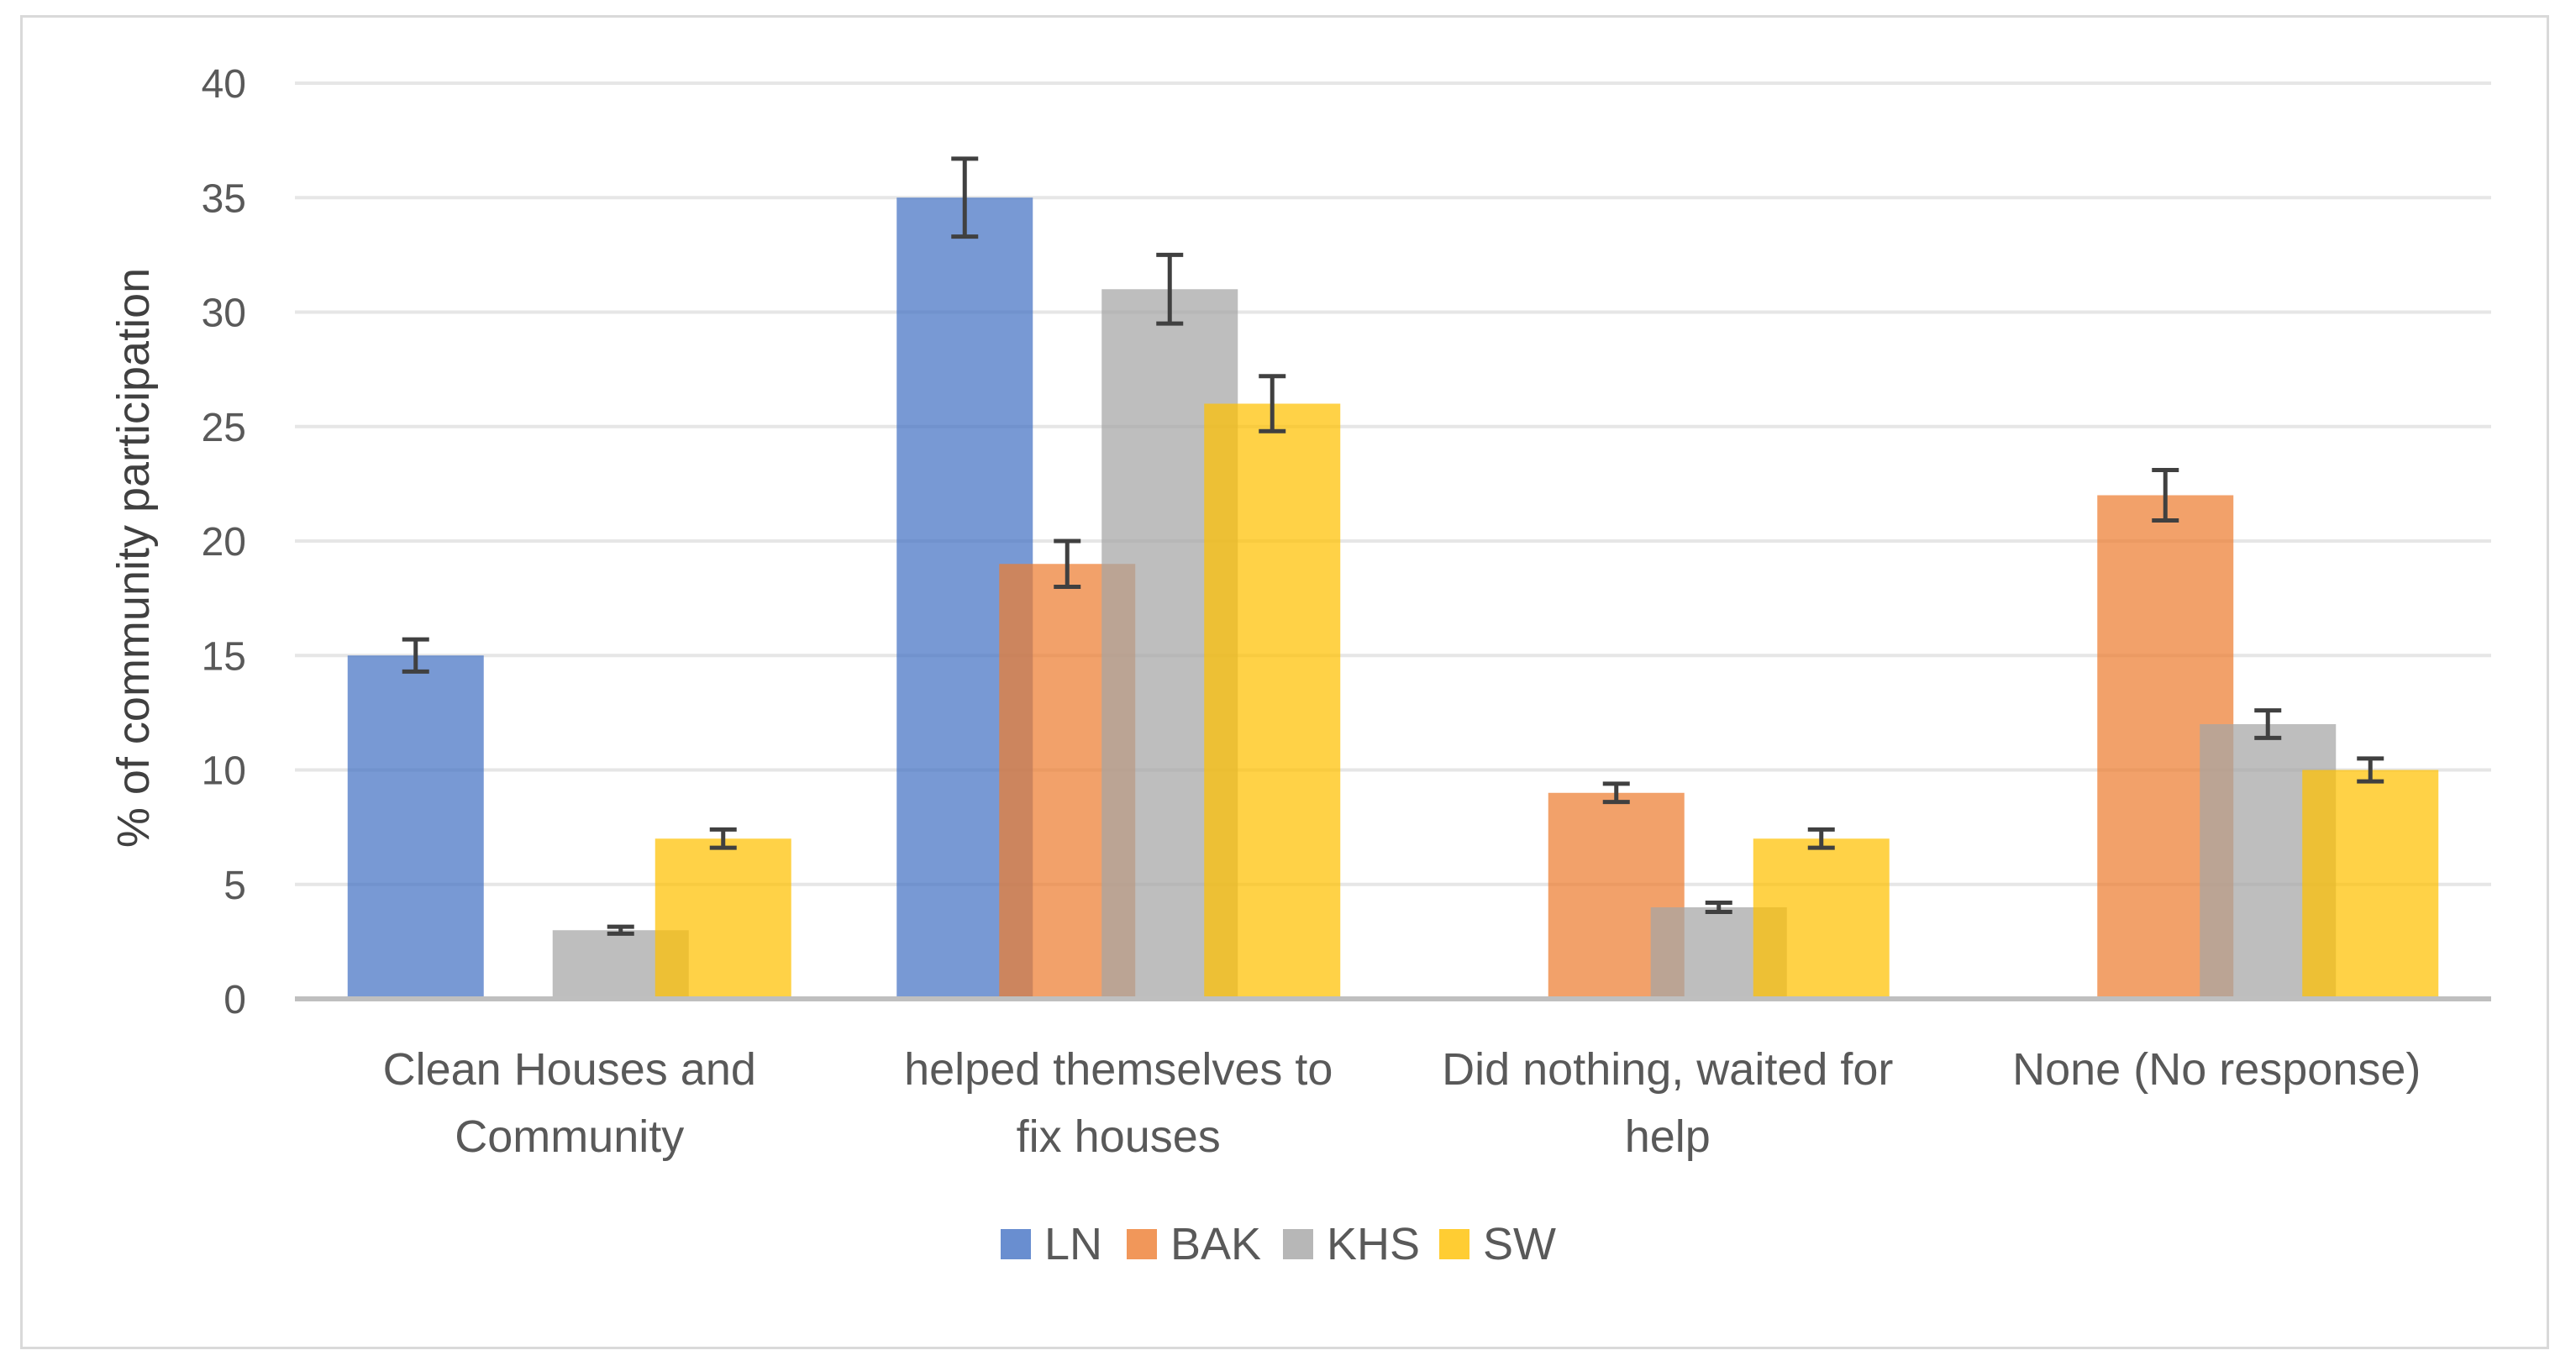  I want to click on y-tick-label: 25, so click(224, 428).